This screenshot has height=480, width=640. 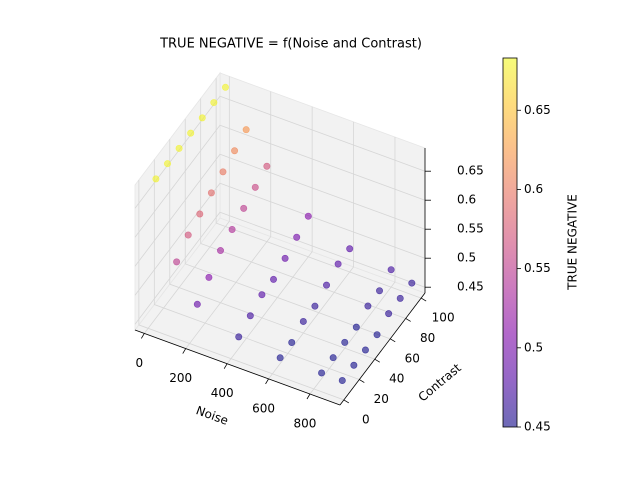 What do you see at coordinates (470, 287) in the screenshot?
I see `z-tick-label: 0.45` at bounding box center [470, 287].